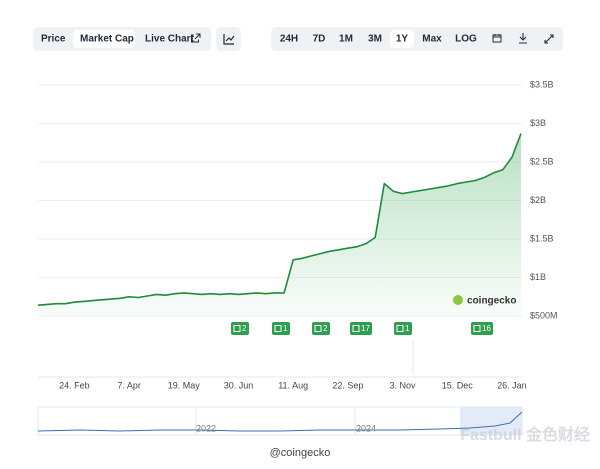 The height and width of the screenshot is (469, 600). What do you see at coordinates (170, 39) in the screenshot?
I see `tab: Live Chart` at bounding box center [170, 39].